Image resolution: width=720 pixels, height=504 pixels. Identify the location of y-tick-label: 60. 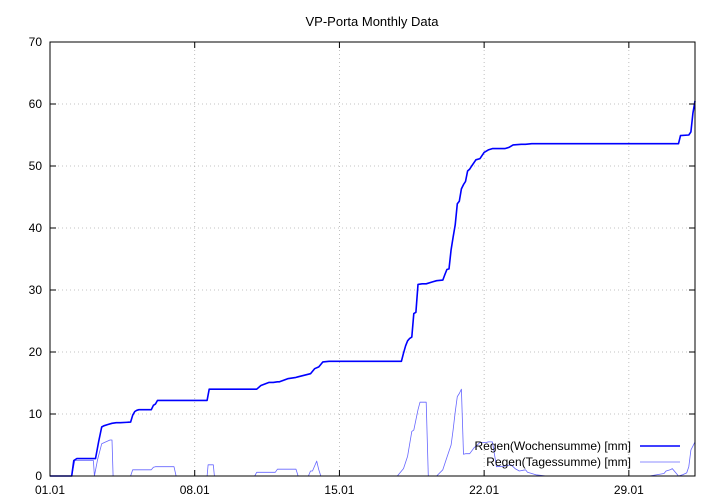
(36, 104).